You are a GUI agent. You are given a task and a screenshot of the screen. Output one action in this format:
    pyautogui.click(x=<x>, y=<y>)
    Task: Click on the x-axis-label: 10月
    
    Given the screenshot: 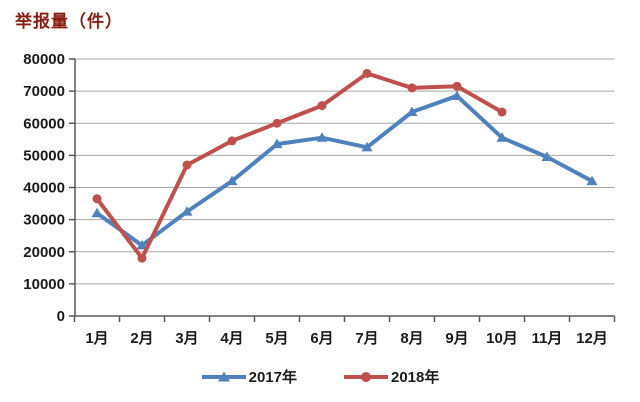 What is the action you would take?
    pyautogui.click(x=502, y=338)
    